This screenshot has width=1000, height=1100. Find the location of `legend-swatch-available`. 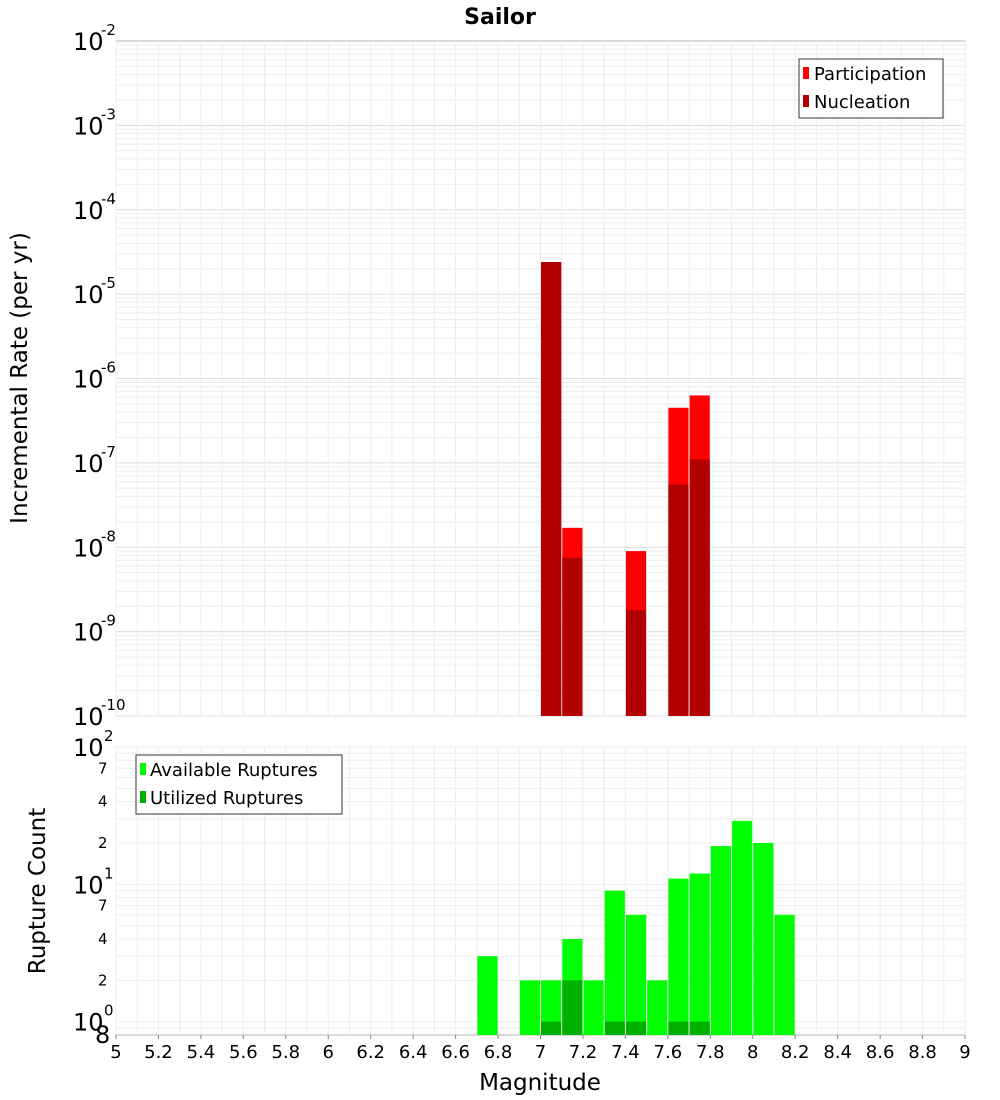

legend-swatch-available is located at coordinates (143, 769).